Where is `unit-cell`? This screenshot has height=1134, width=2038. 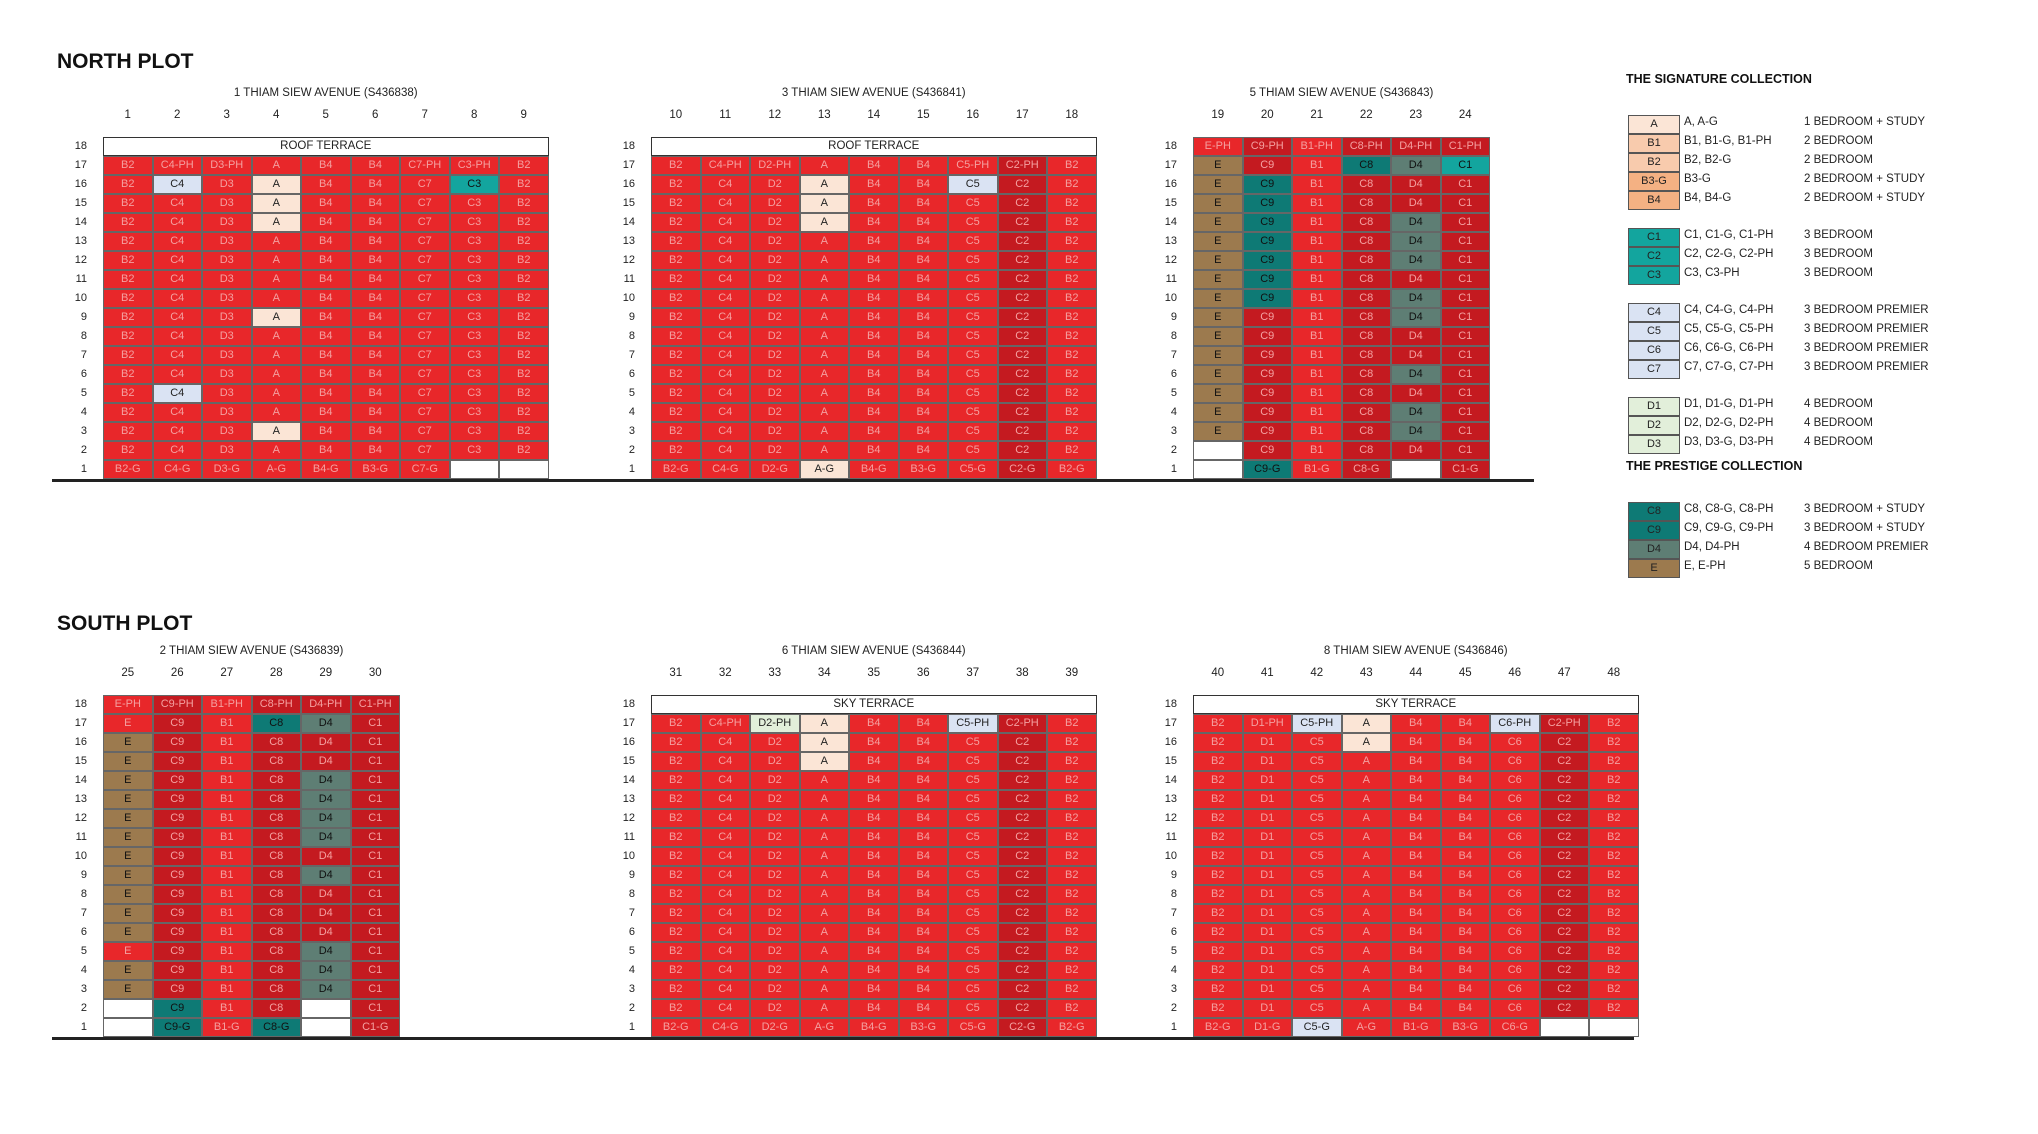 unit-cell is located at coordinates (1564, 1027).